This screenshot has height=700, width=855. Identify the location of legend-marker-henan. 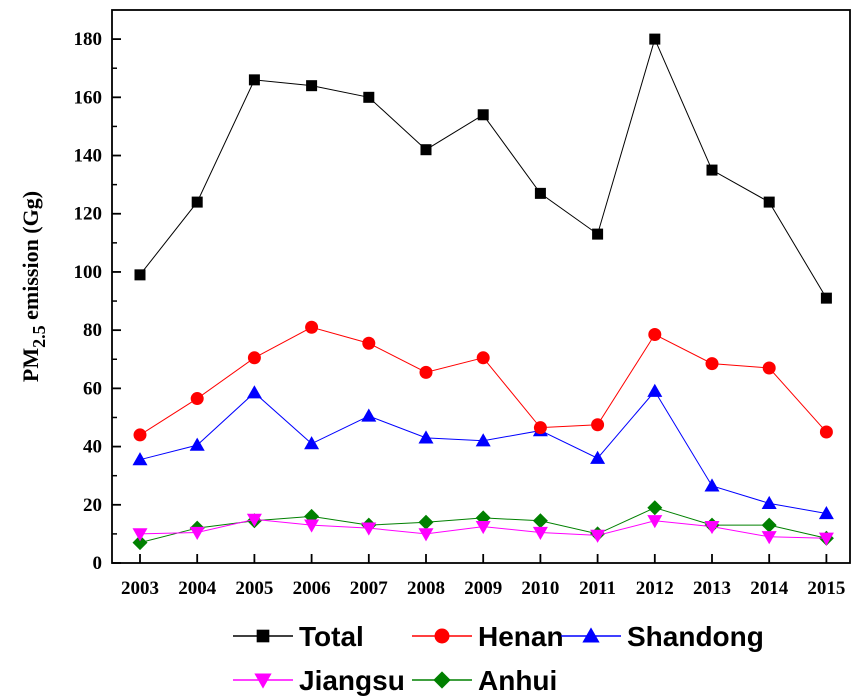
(442, 636).